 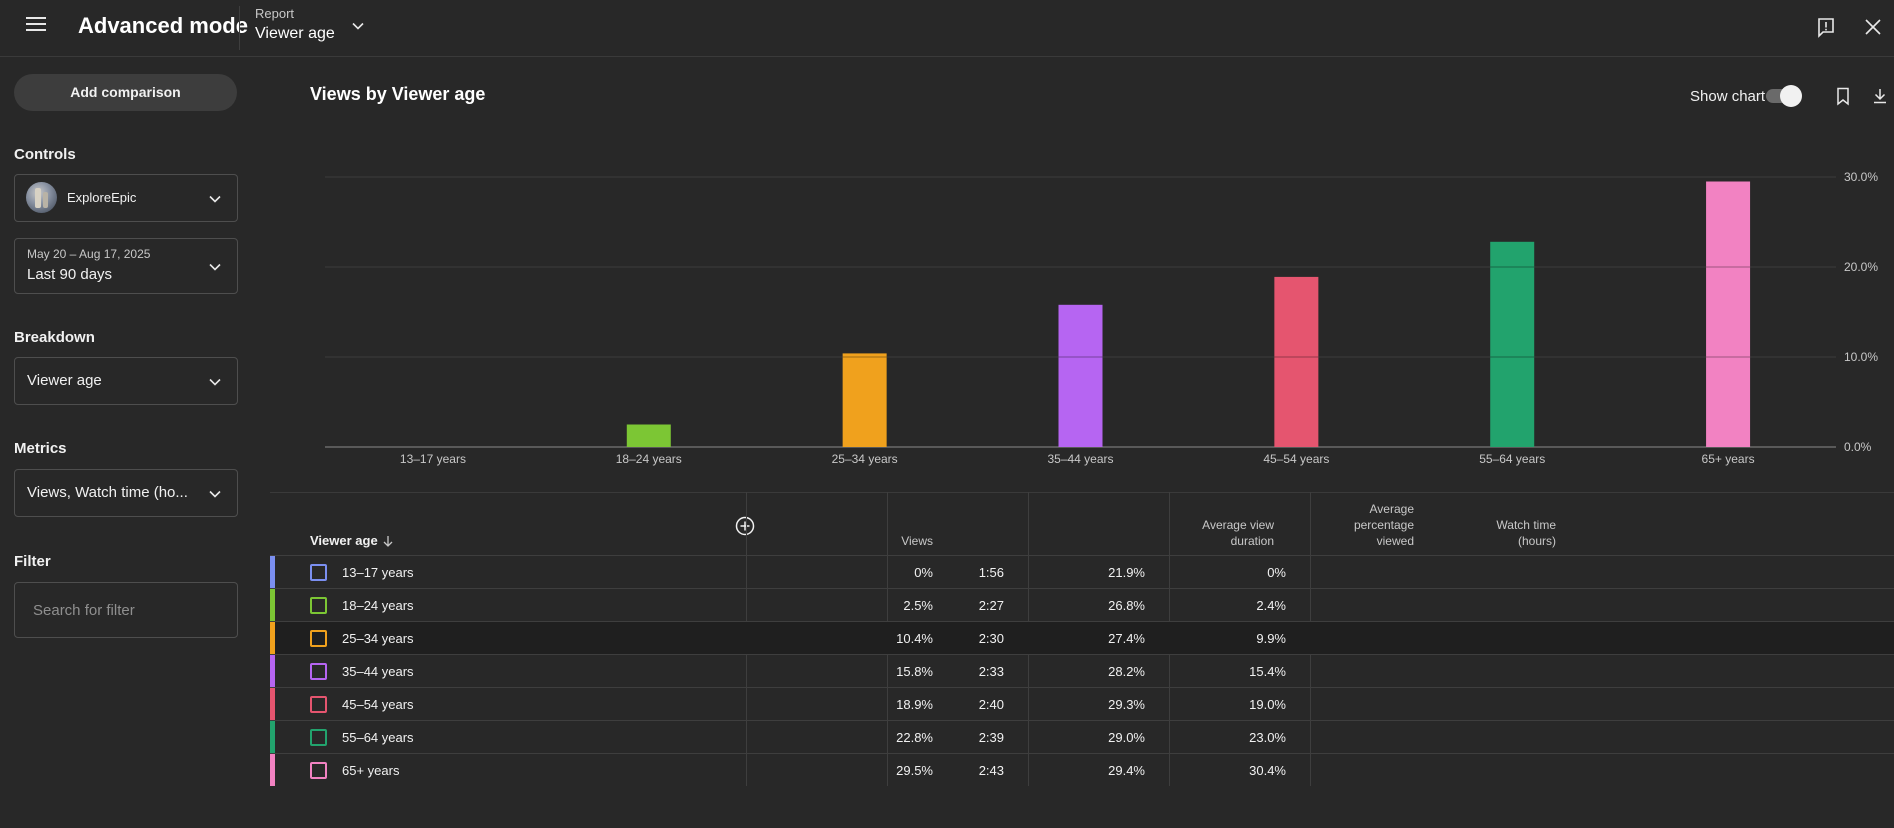 I want to click on table-row: 35–44 years 15.8% 2:33 28.2% 15.4%, so click(x=1082, y=670).